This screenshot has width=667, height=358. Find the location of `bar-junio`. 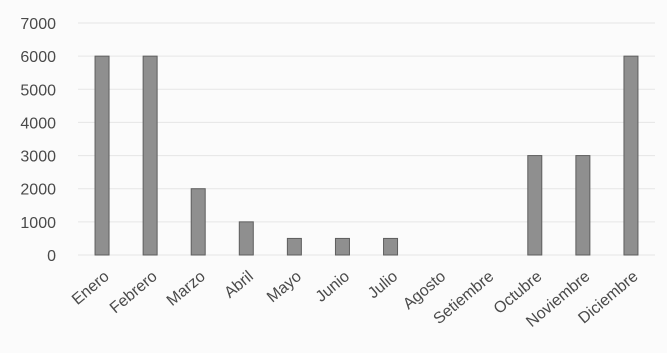

bar-junio is located at coordinates (342, 246).